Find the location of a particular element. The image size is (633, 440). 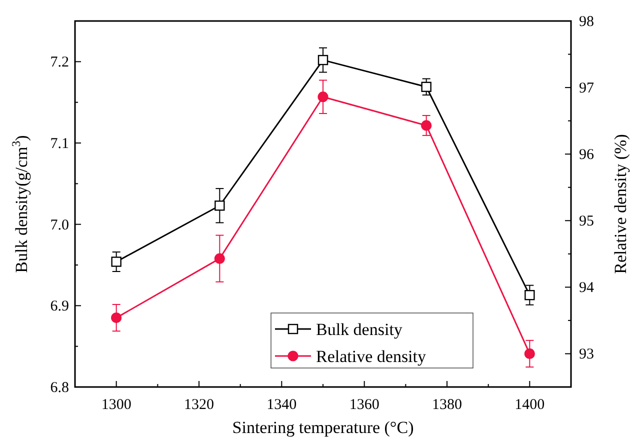

y2-tick-label: 95 is located at coordinates (586, 222).